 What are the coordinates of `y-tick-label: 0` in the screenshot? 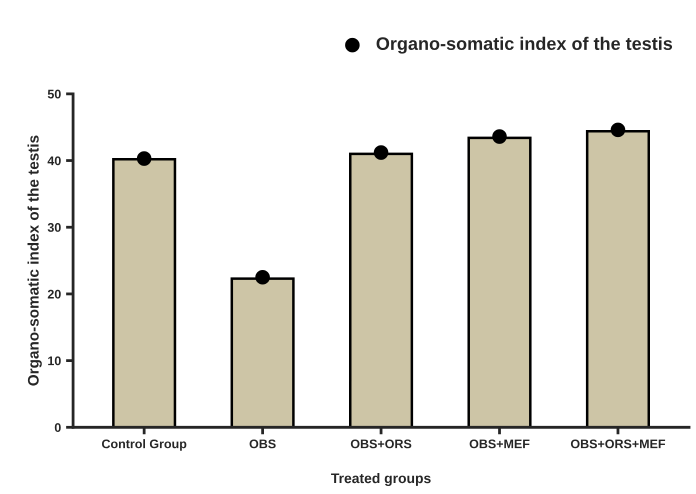 It's located at (57, 427).